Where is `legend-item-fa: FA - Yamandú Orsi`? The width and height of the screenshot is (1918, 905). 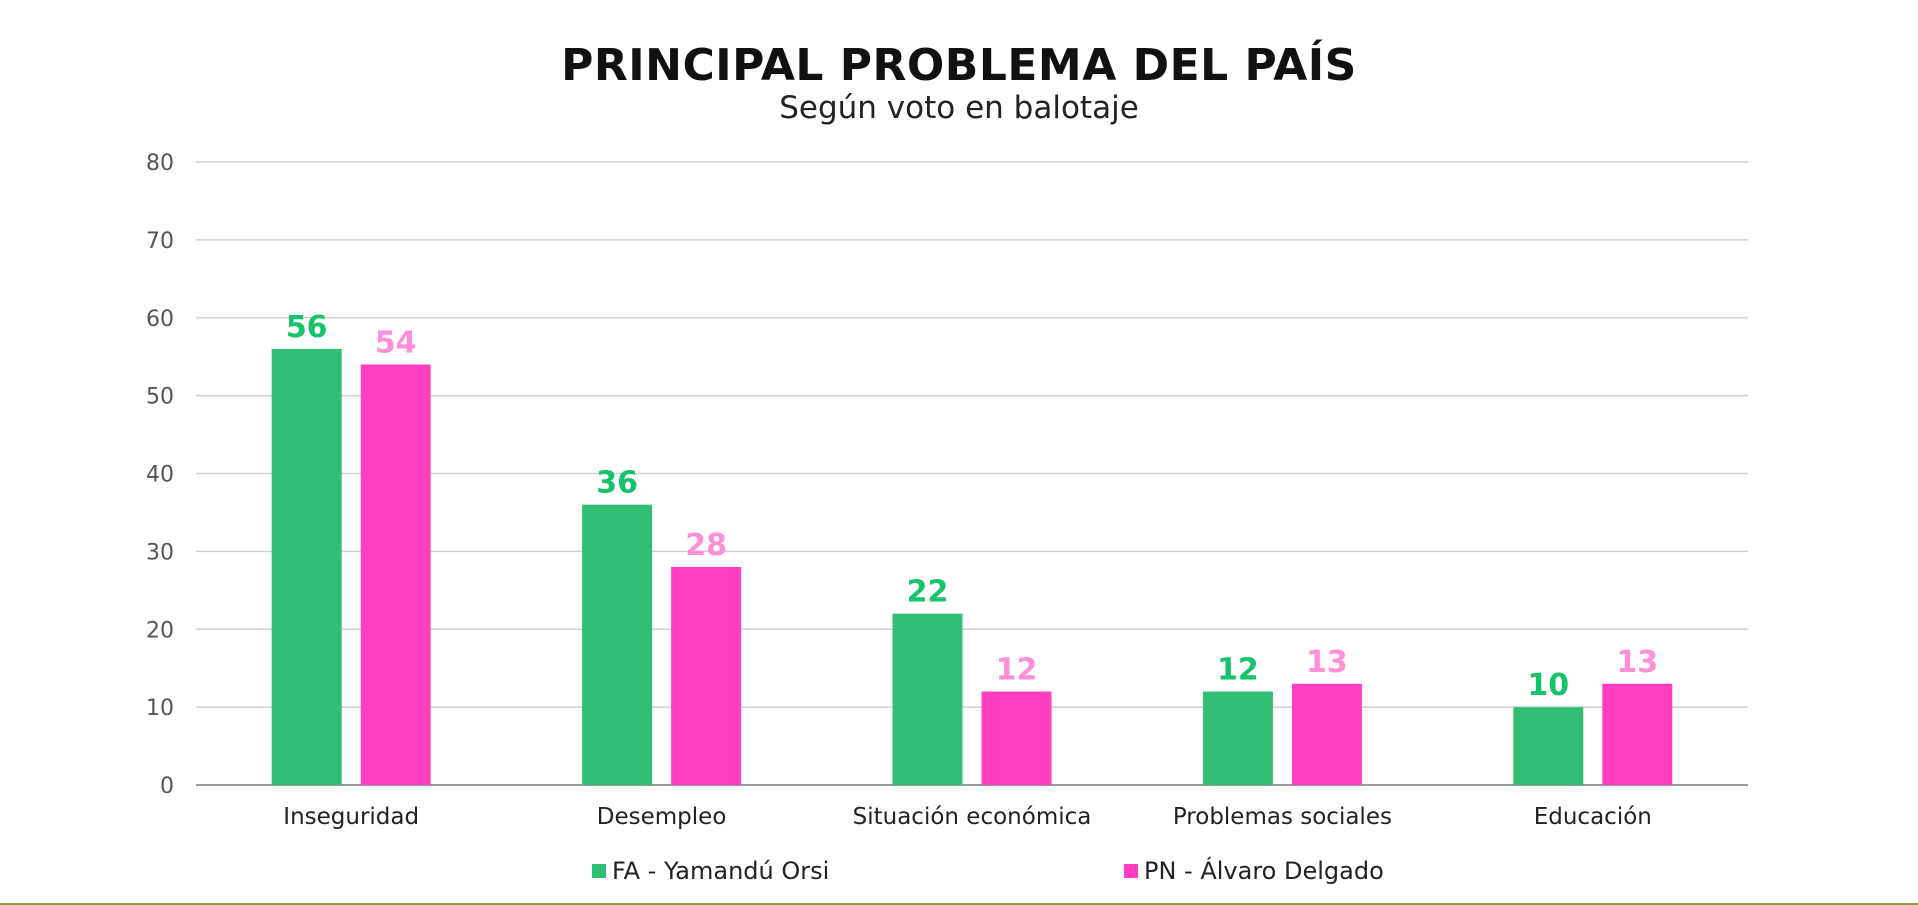
legend-item-fa: FA - Yamandú Orsi is located at coordinates (710, 871).